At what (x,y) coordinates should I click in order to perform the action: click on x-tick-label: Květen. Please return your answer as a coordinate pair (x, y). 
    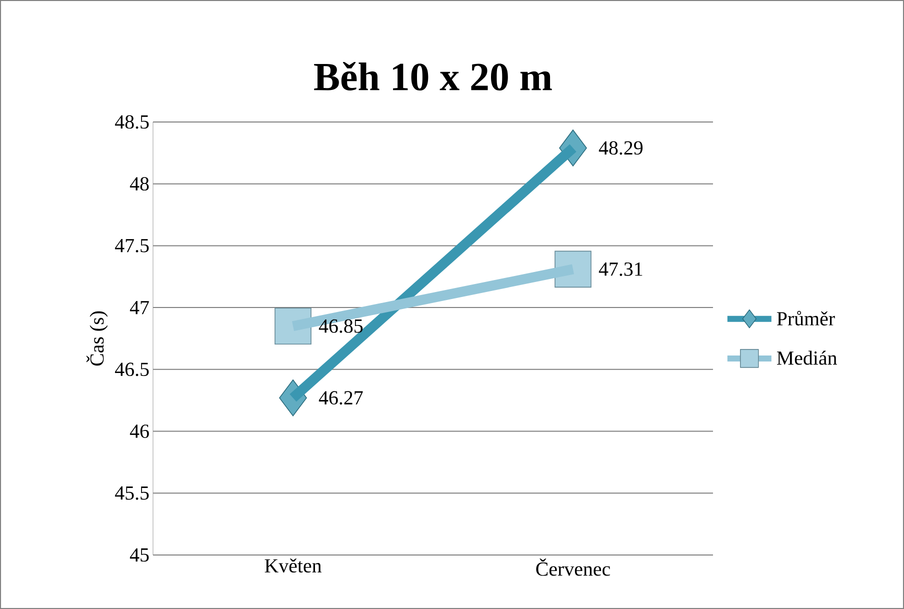
    Looking at the image, I should click on (293, 565).